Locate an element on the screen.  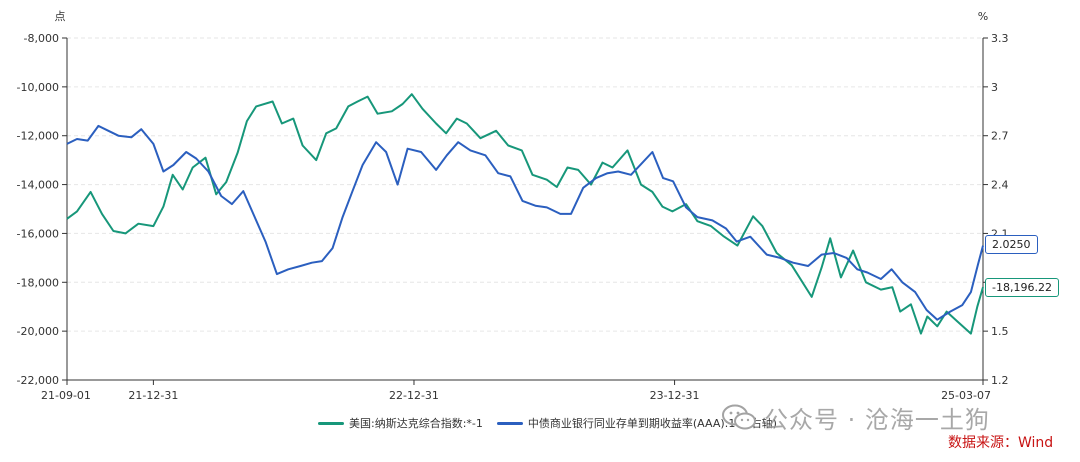
nasdaq-last-value-tag: -18,196.22 is located at coordinates (1022, 288).